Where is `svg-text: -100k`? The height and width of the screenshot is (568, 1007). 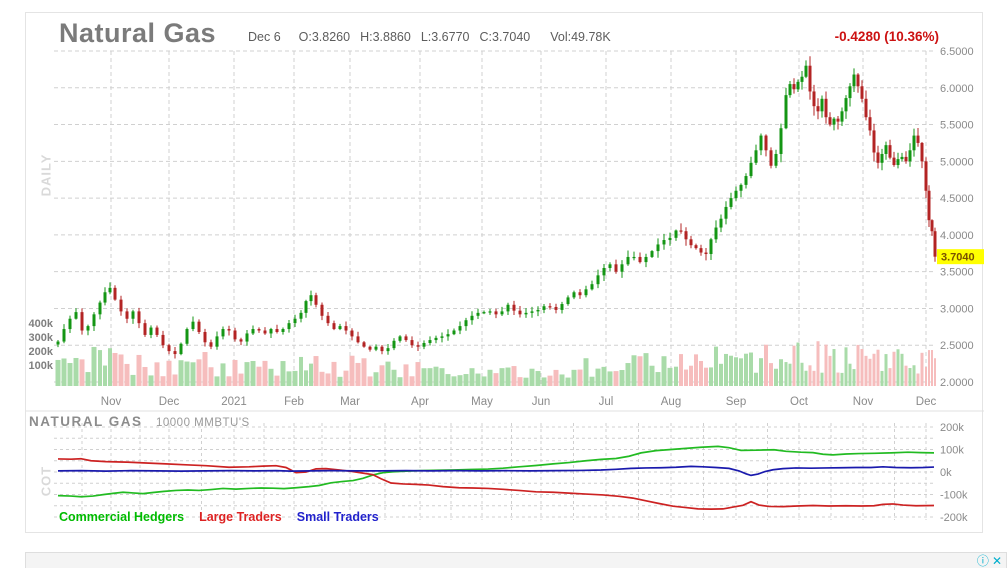
svg-text: -100k is located at coordinates (954, 496).